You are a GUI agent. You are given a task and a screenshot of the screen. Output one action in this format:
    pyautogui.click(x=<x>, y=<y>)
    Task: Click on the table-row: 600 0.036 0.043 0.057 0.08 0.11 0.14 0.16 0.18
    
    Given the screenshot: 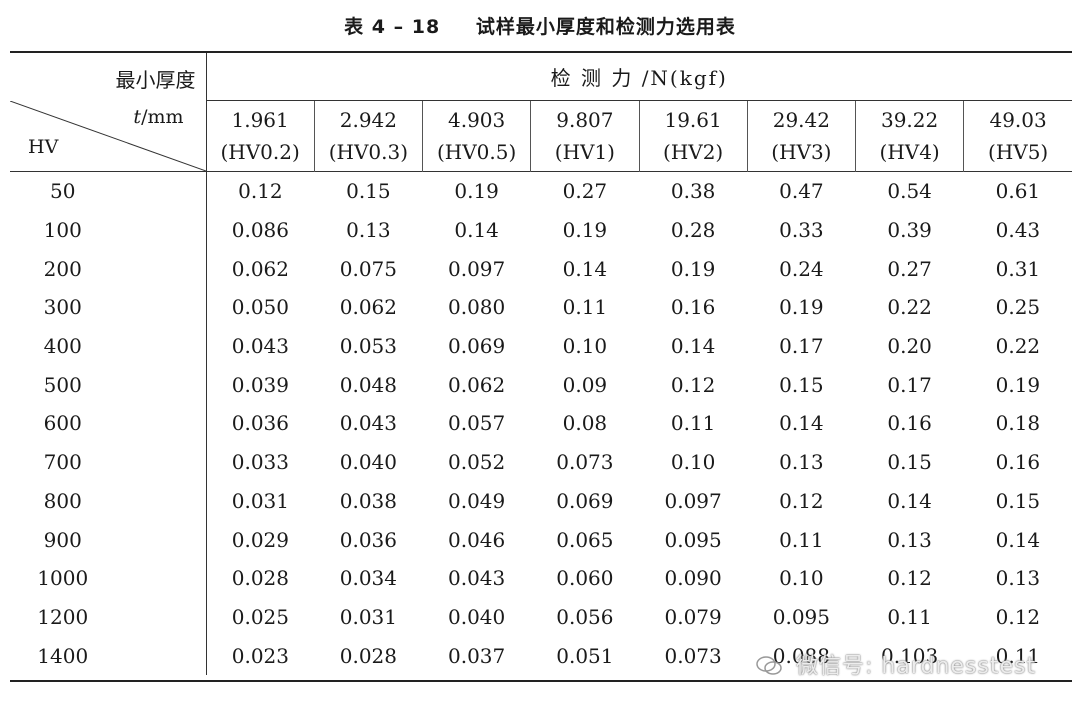 What is the action you would take?
    pyautogui.click(x=541, y=423)
    